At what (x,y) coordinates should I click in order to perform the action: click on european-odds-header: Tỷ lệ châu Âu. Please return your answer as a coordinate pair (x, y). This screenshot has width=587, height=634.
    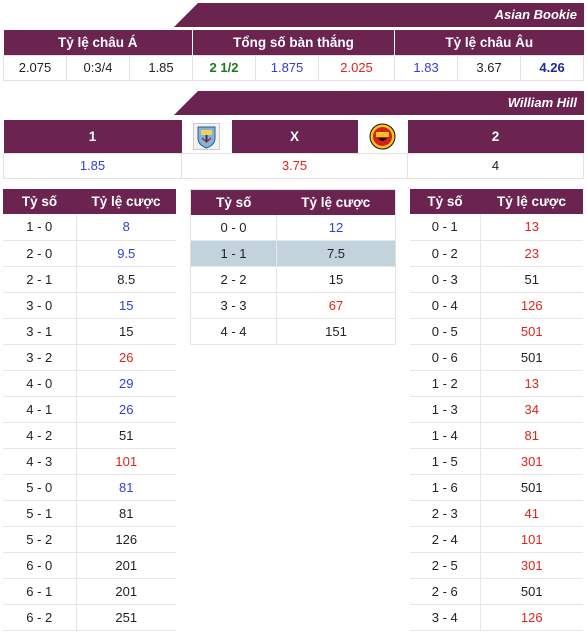
    Looking at the image, I should click on (489, 42).